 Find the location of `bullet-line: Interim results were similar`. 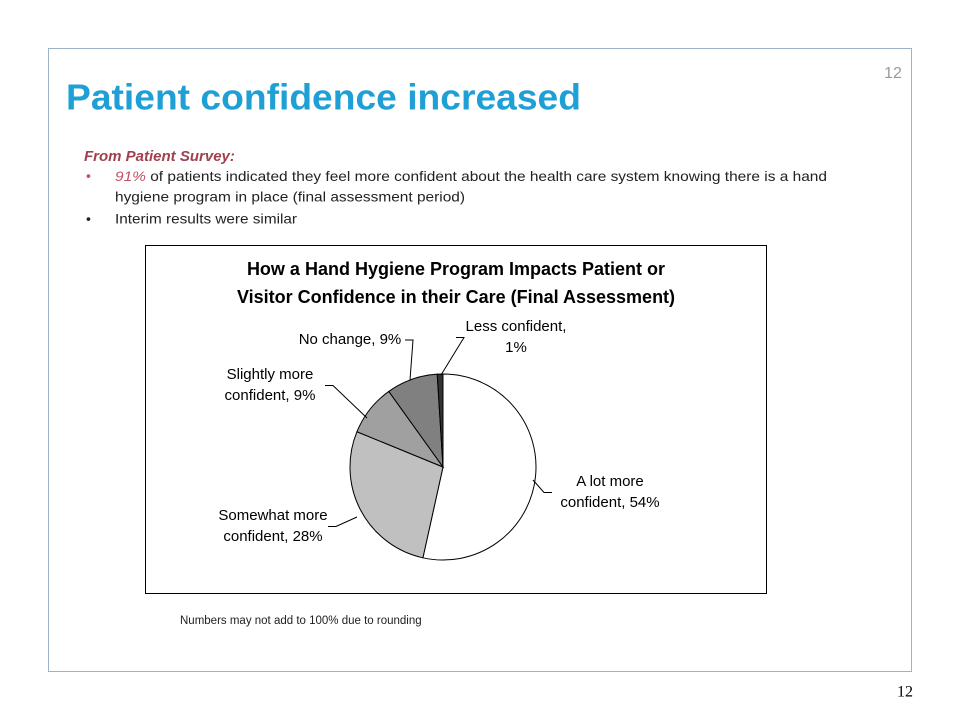

bullet-line: Interim results were similar is located at coordinates (206, 219).